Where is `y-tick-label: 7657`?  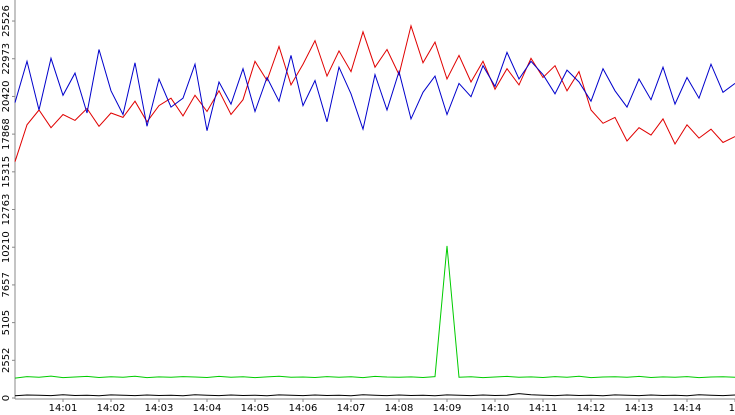
y-tick-label: 7657 is located at coordinates (6, 284).